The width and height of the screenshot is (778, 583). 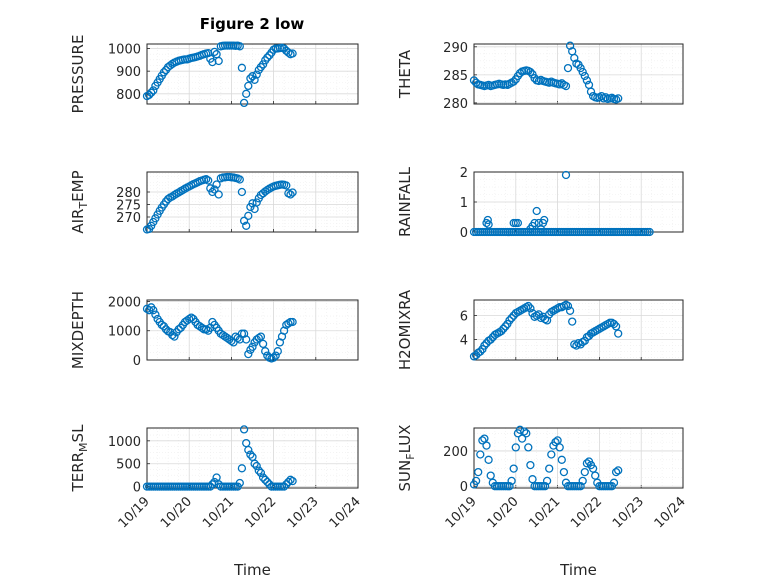 I want to click on y-axis-label-rainfall: RAINFALL, so click(x=405, y=201).